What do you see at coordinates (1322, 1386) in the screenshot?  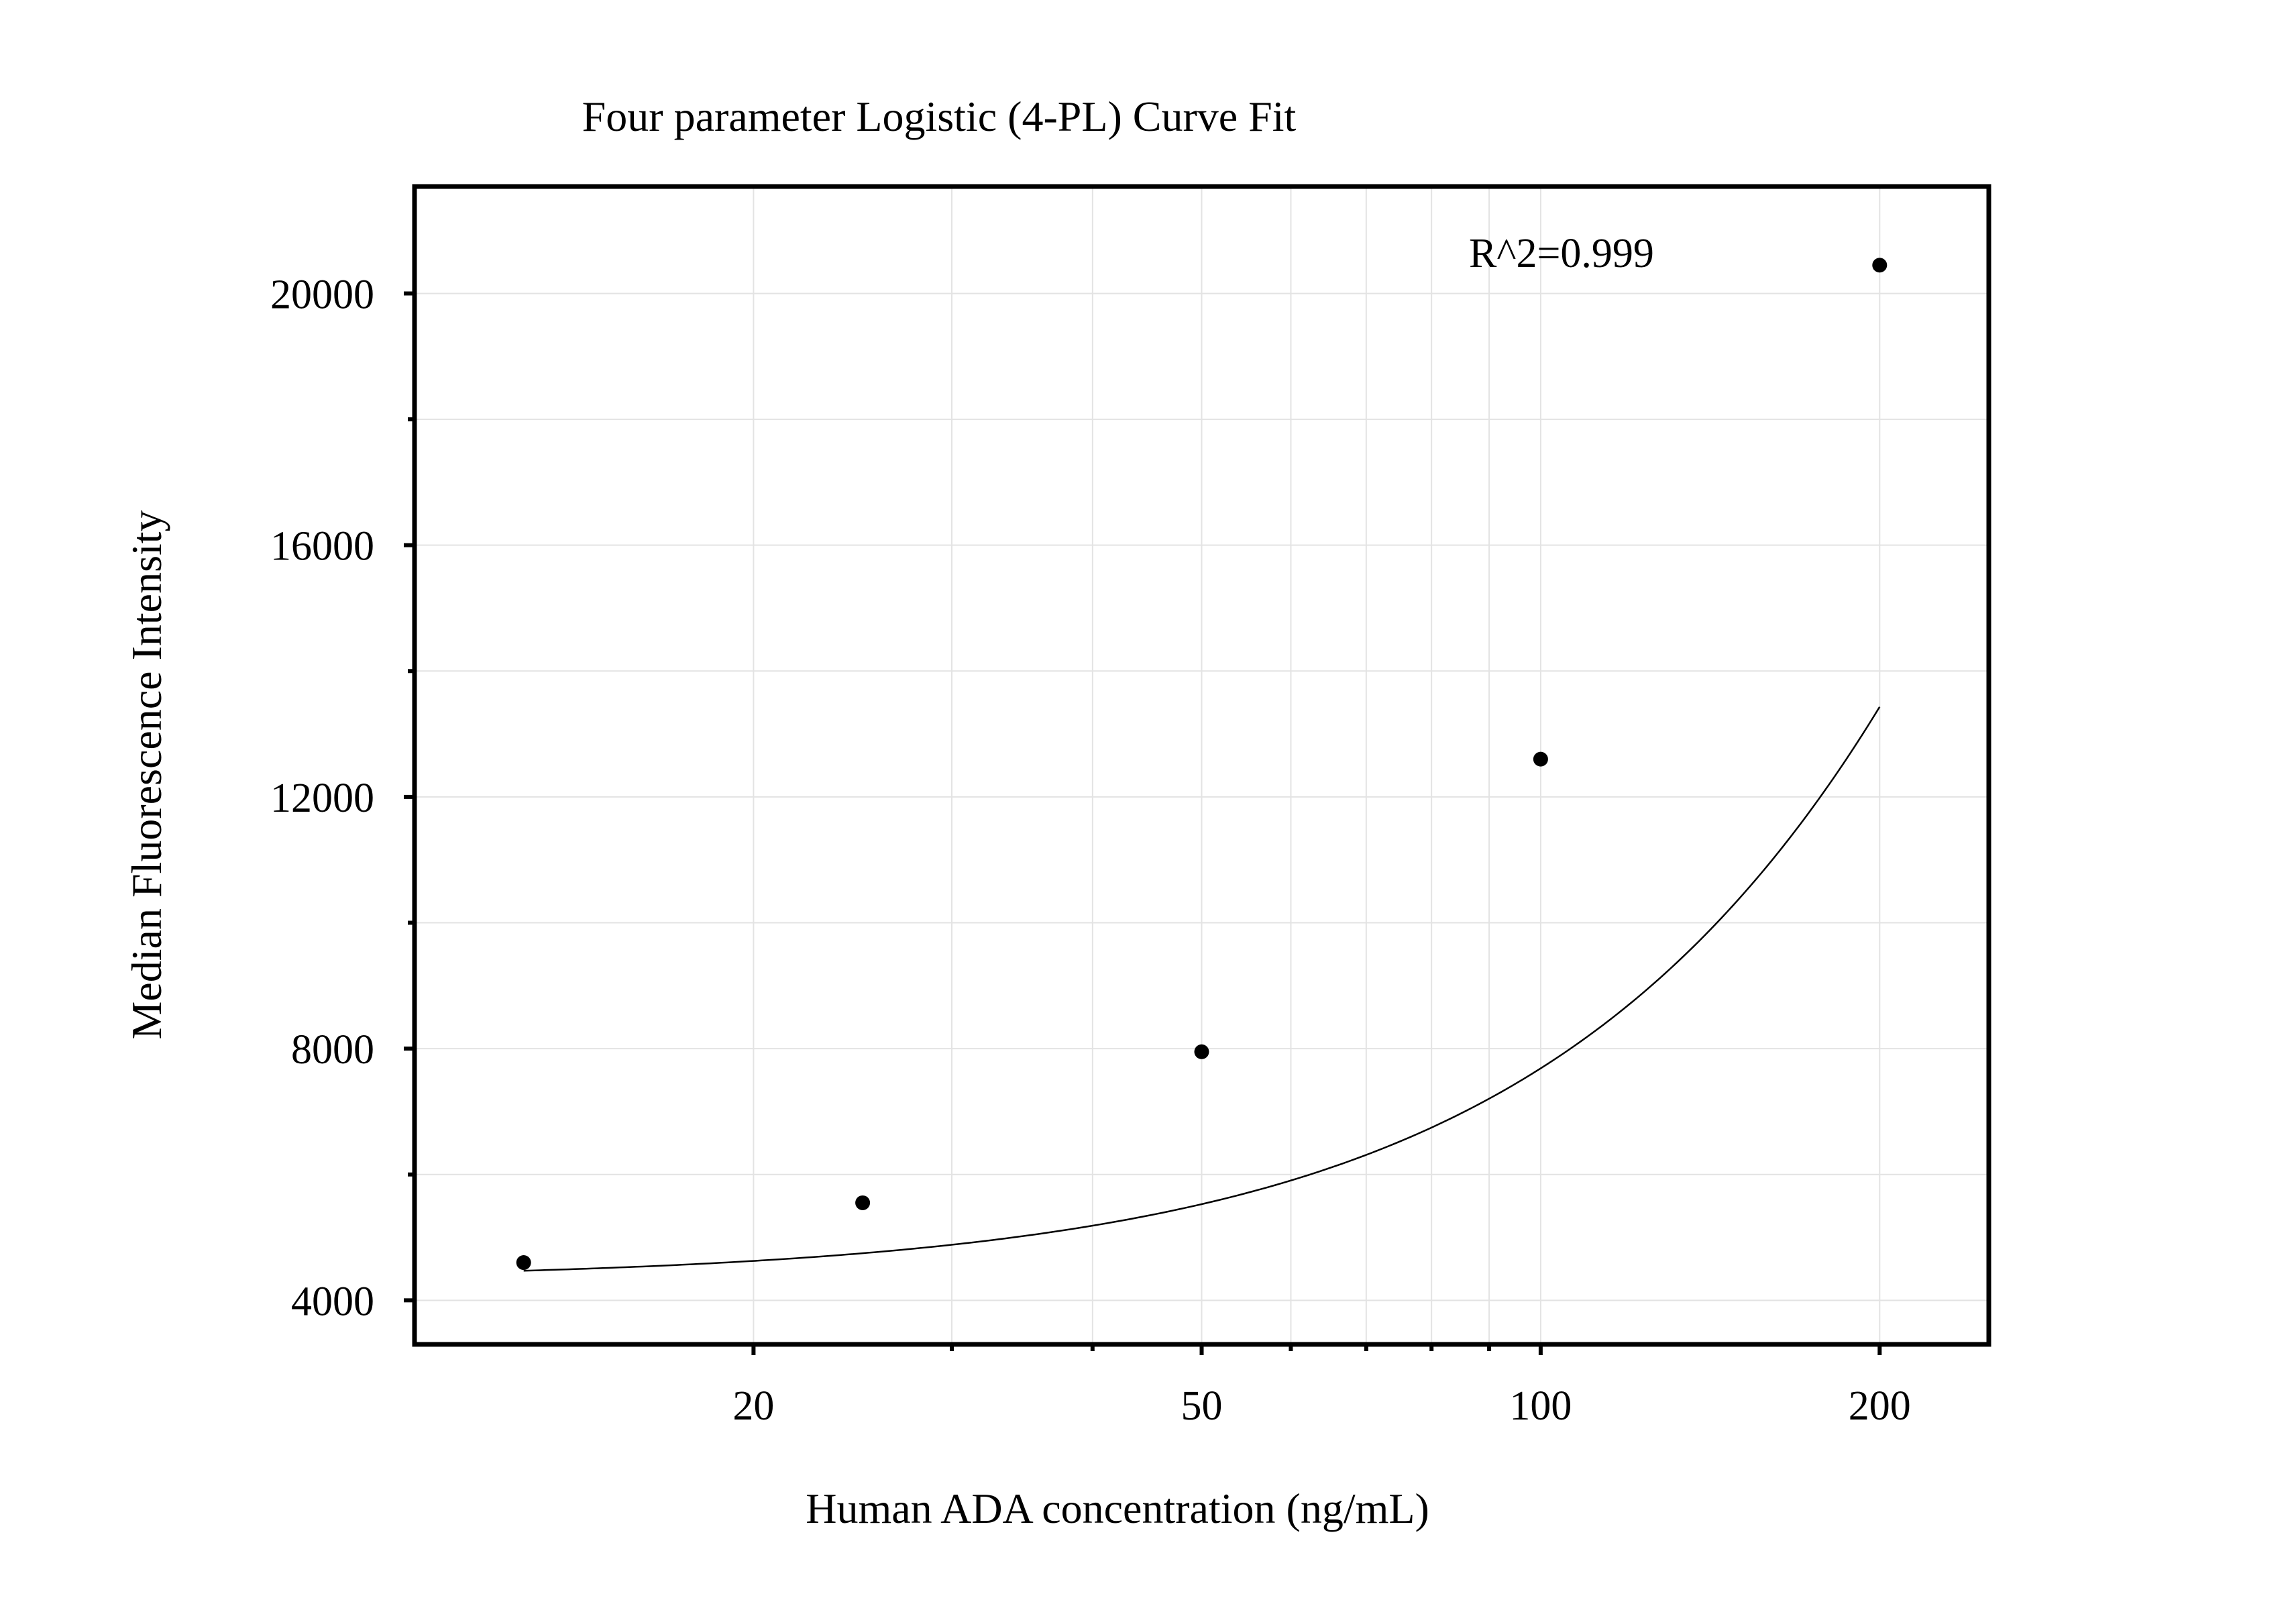 I see `x-axis: 20 50 100 200` at bounding box center [1322, 1386].